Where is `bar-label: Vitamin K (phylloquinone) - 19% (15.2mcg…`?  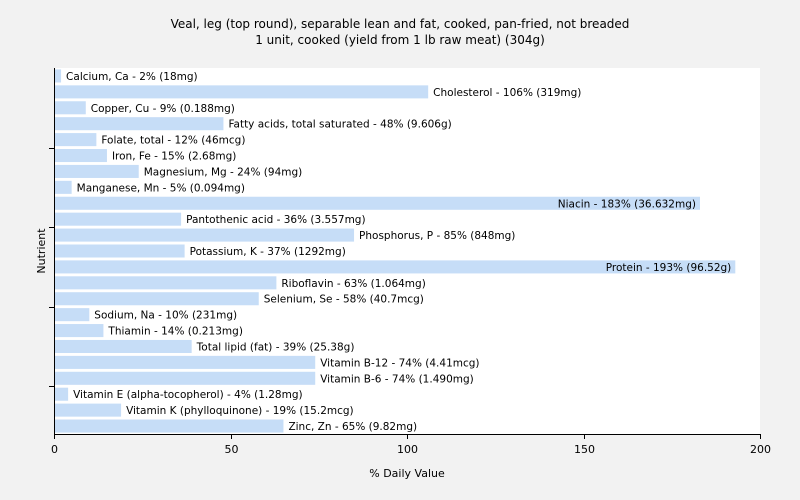 bar-label: Vitamin K (phylloquinone) - 19% (15.2mcg… is located at coordinates (240, 411).